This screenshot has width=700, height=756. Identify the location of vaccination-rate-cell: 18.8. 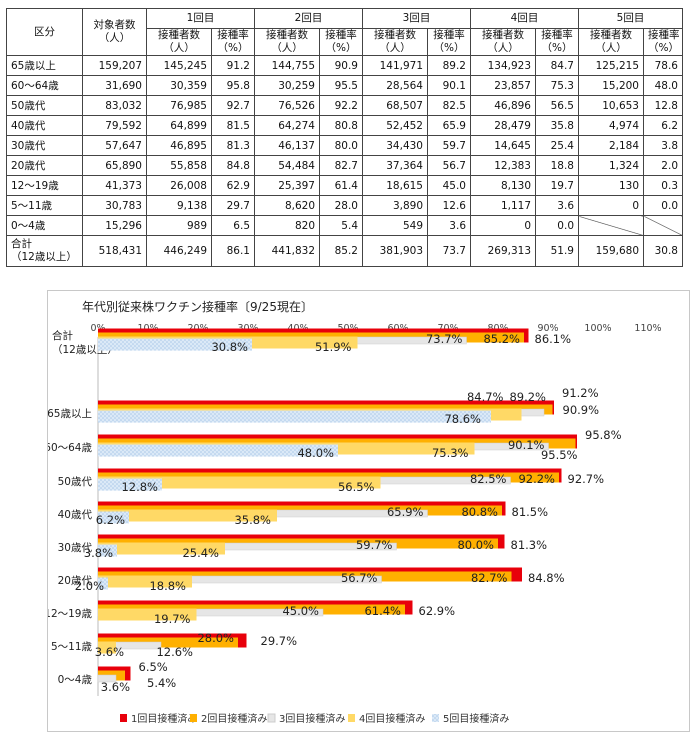
(557, 165).